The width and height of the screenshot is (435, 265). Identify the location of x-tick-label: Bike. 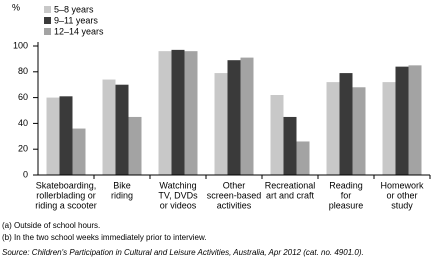
(122, 185).